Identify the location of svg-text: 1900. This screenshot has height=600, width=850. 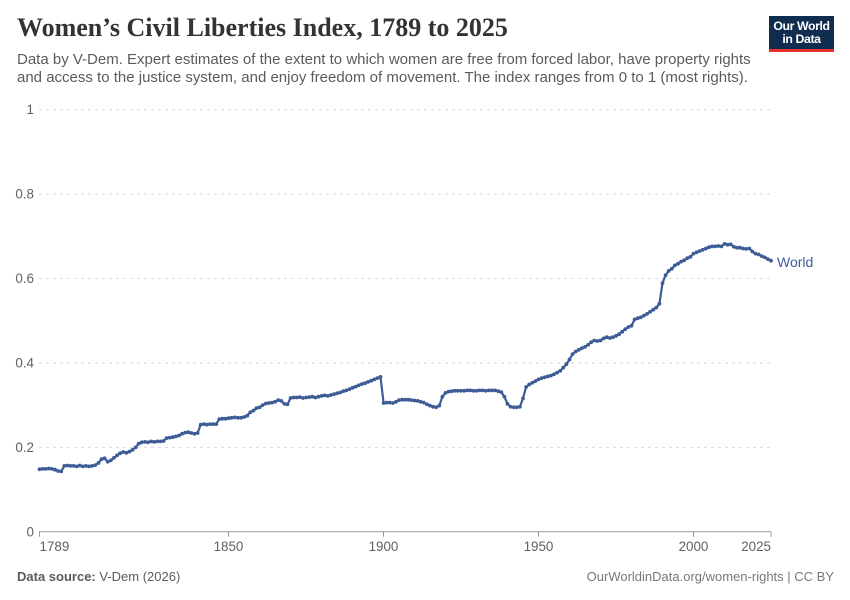
(384, 546).